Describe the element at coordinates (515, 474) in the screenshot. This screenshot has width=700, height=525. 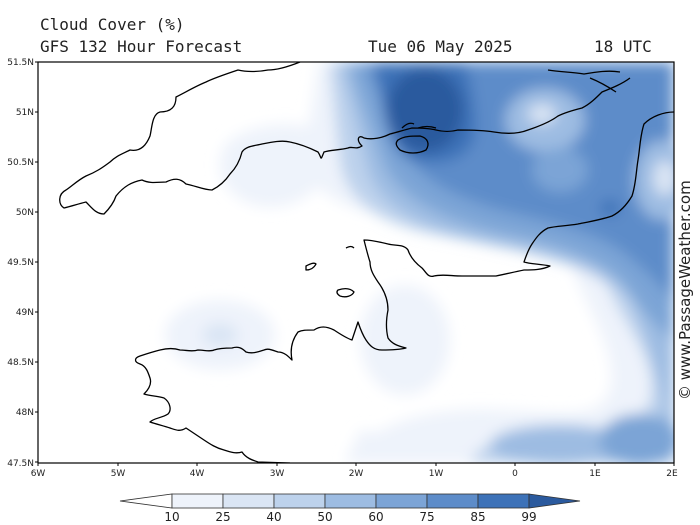
I see `lon-label: 0` at that location.